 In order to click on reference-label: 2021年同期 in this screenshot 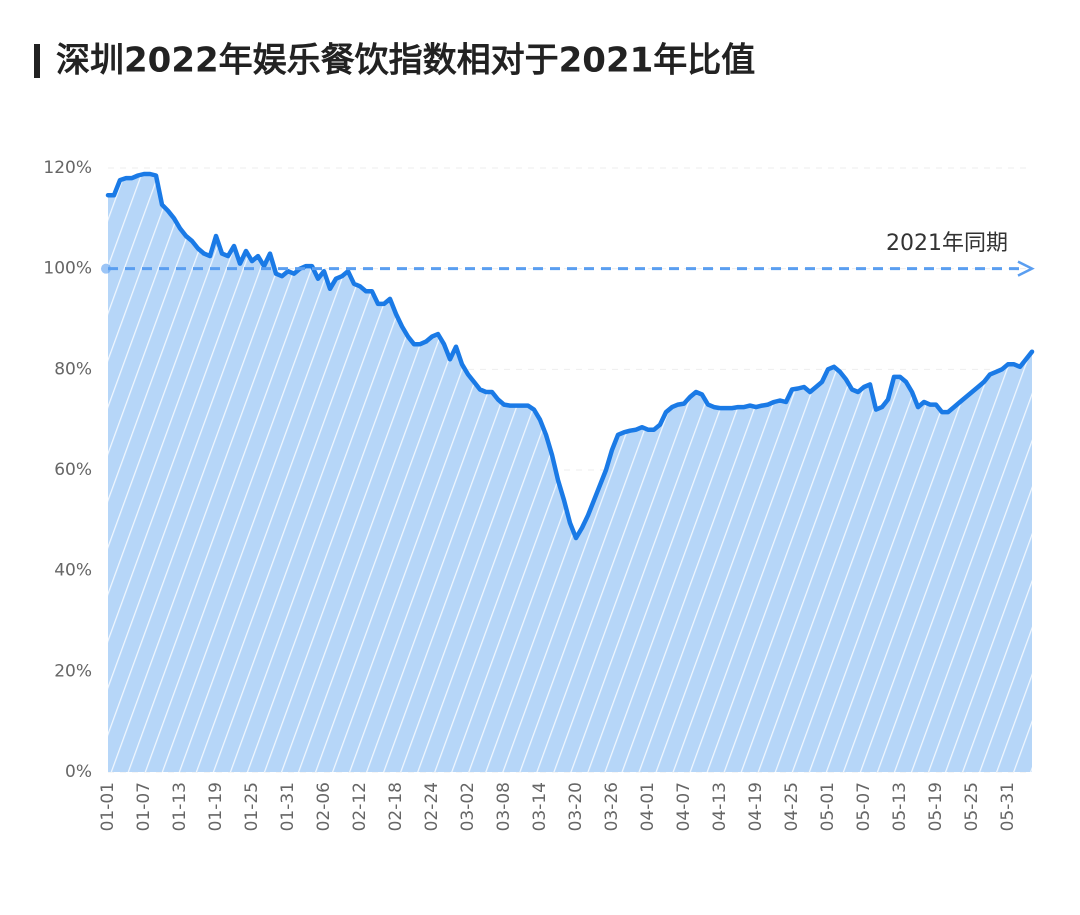, I will do `click(947, 243)`.